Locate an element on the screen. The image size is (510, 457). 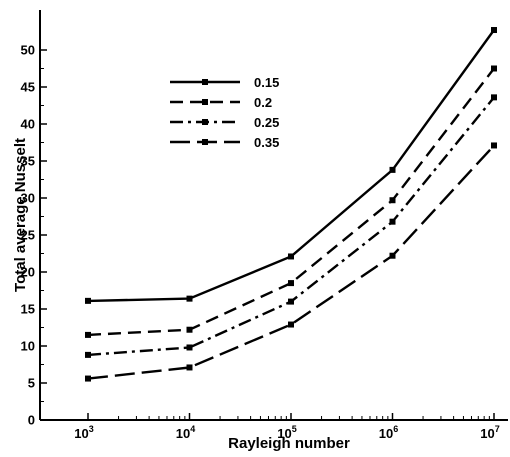
x-tick-label: 10⁴ is located at coordinates (185, 432).